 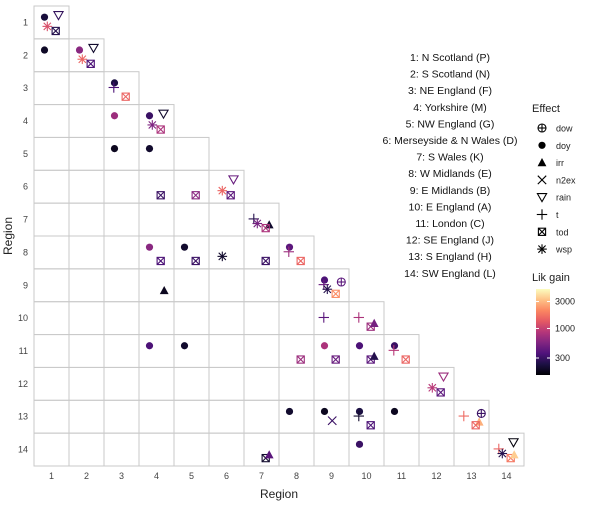 I want to click on region-key-item: 3: NE England (F), so click(x=450, y=91).